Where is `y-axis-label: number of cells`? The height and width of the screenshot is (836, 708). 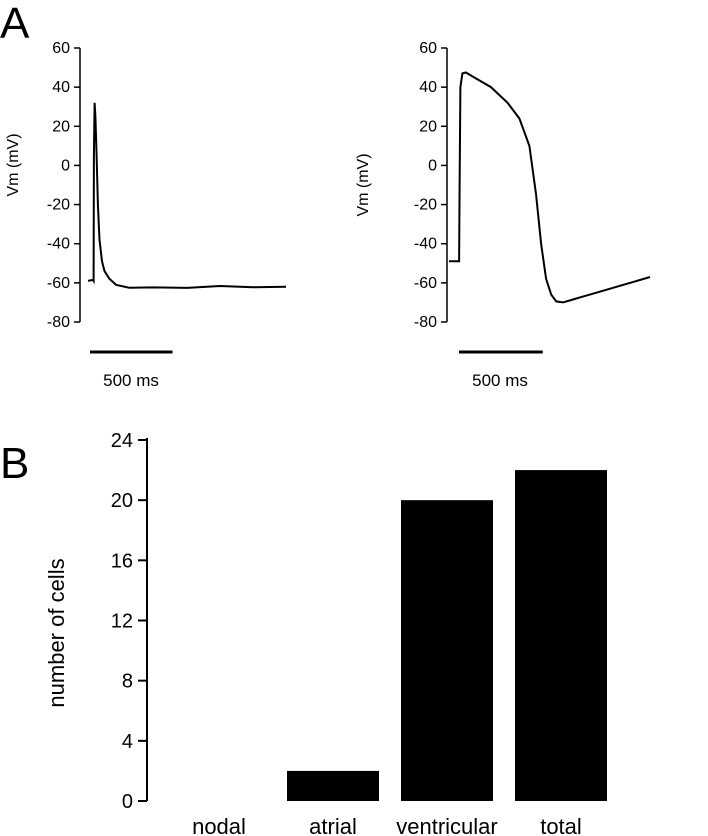
y-axis-label: number of cells is located at coordinates (56, 632).